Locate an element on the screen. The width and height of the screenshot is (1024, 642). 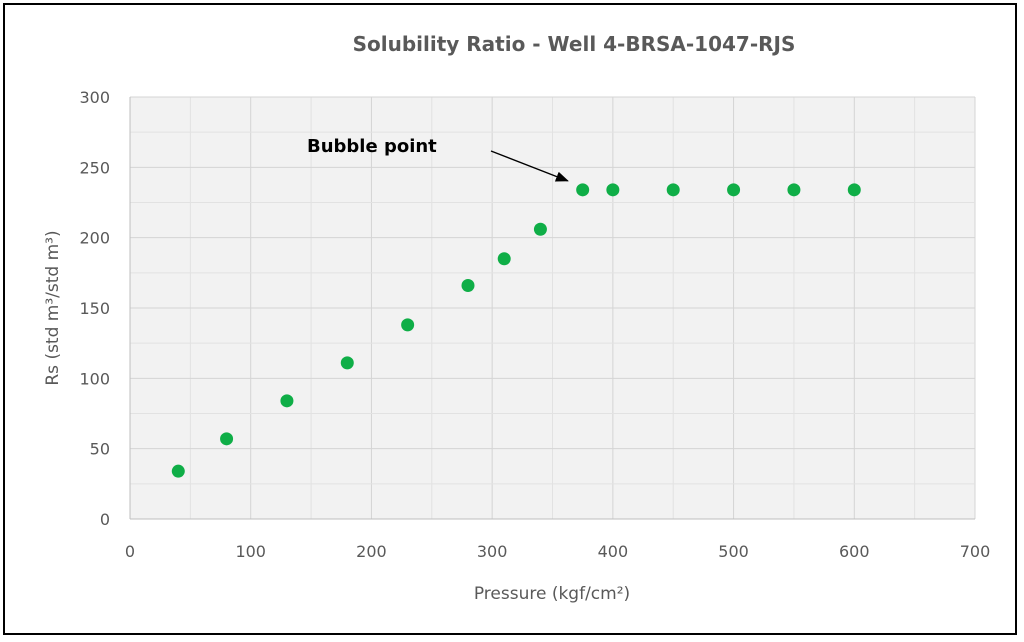
y-tick-label: 300 is located at coordinates (94, 97).